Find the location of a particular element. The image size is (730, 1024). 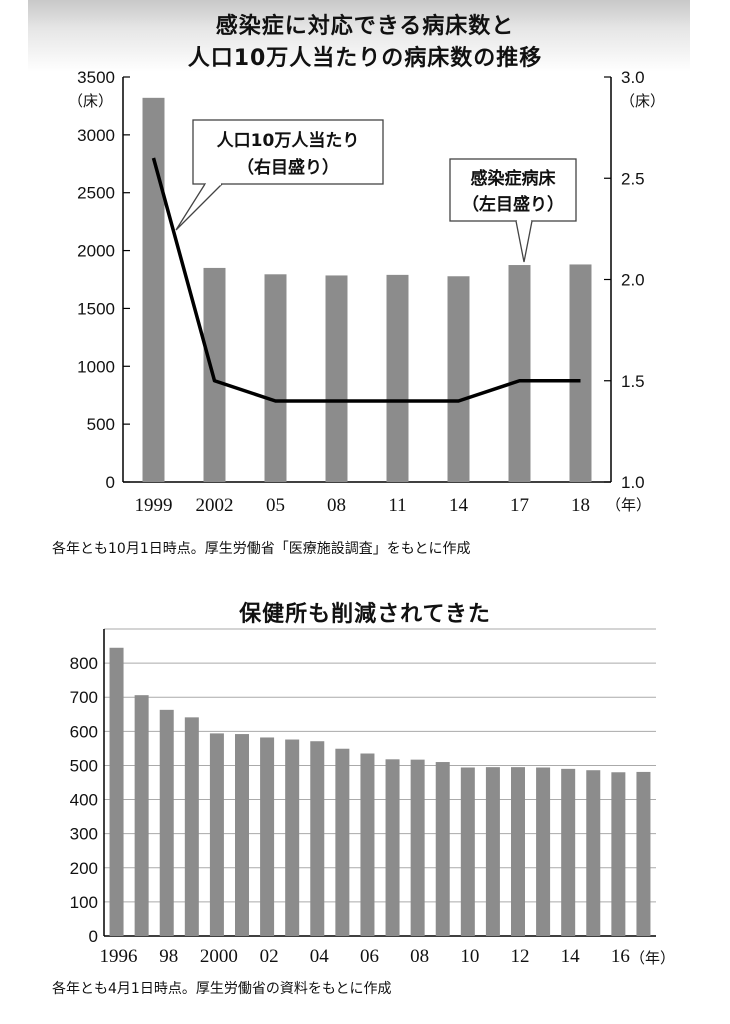

chart1-callout-line-text2: （右目盛り） is located at coordinates (288, 167).